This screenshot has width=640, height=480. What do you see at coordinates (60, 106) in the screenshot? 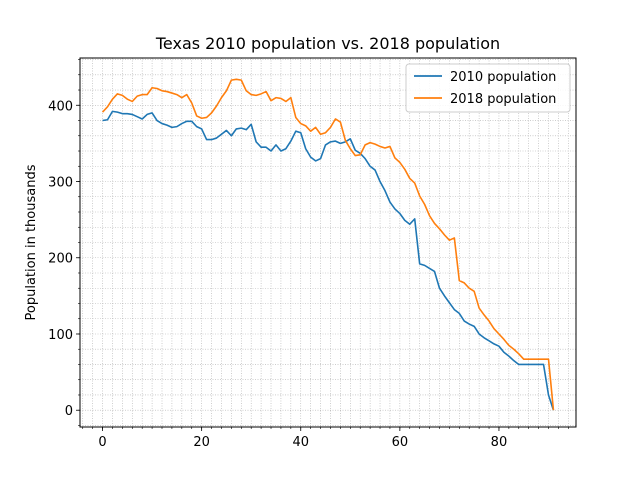
I see `y-tick-label: 400` at bounding box center [60, 106].